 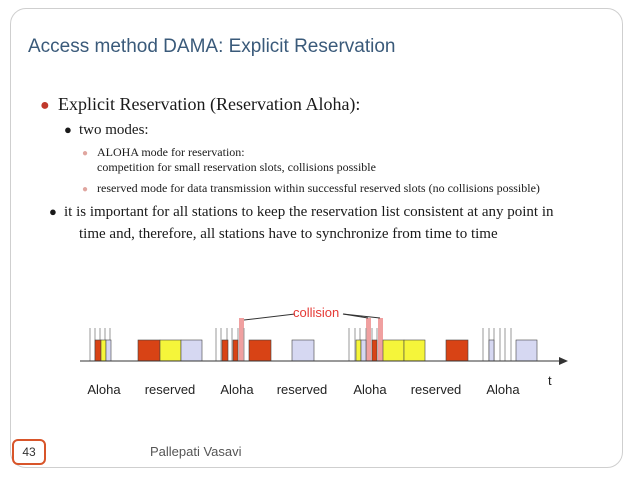 I want to click on bullet-text: ALOHA mode for reservation:, so click(x=171, y=152).